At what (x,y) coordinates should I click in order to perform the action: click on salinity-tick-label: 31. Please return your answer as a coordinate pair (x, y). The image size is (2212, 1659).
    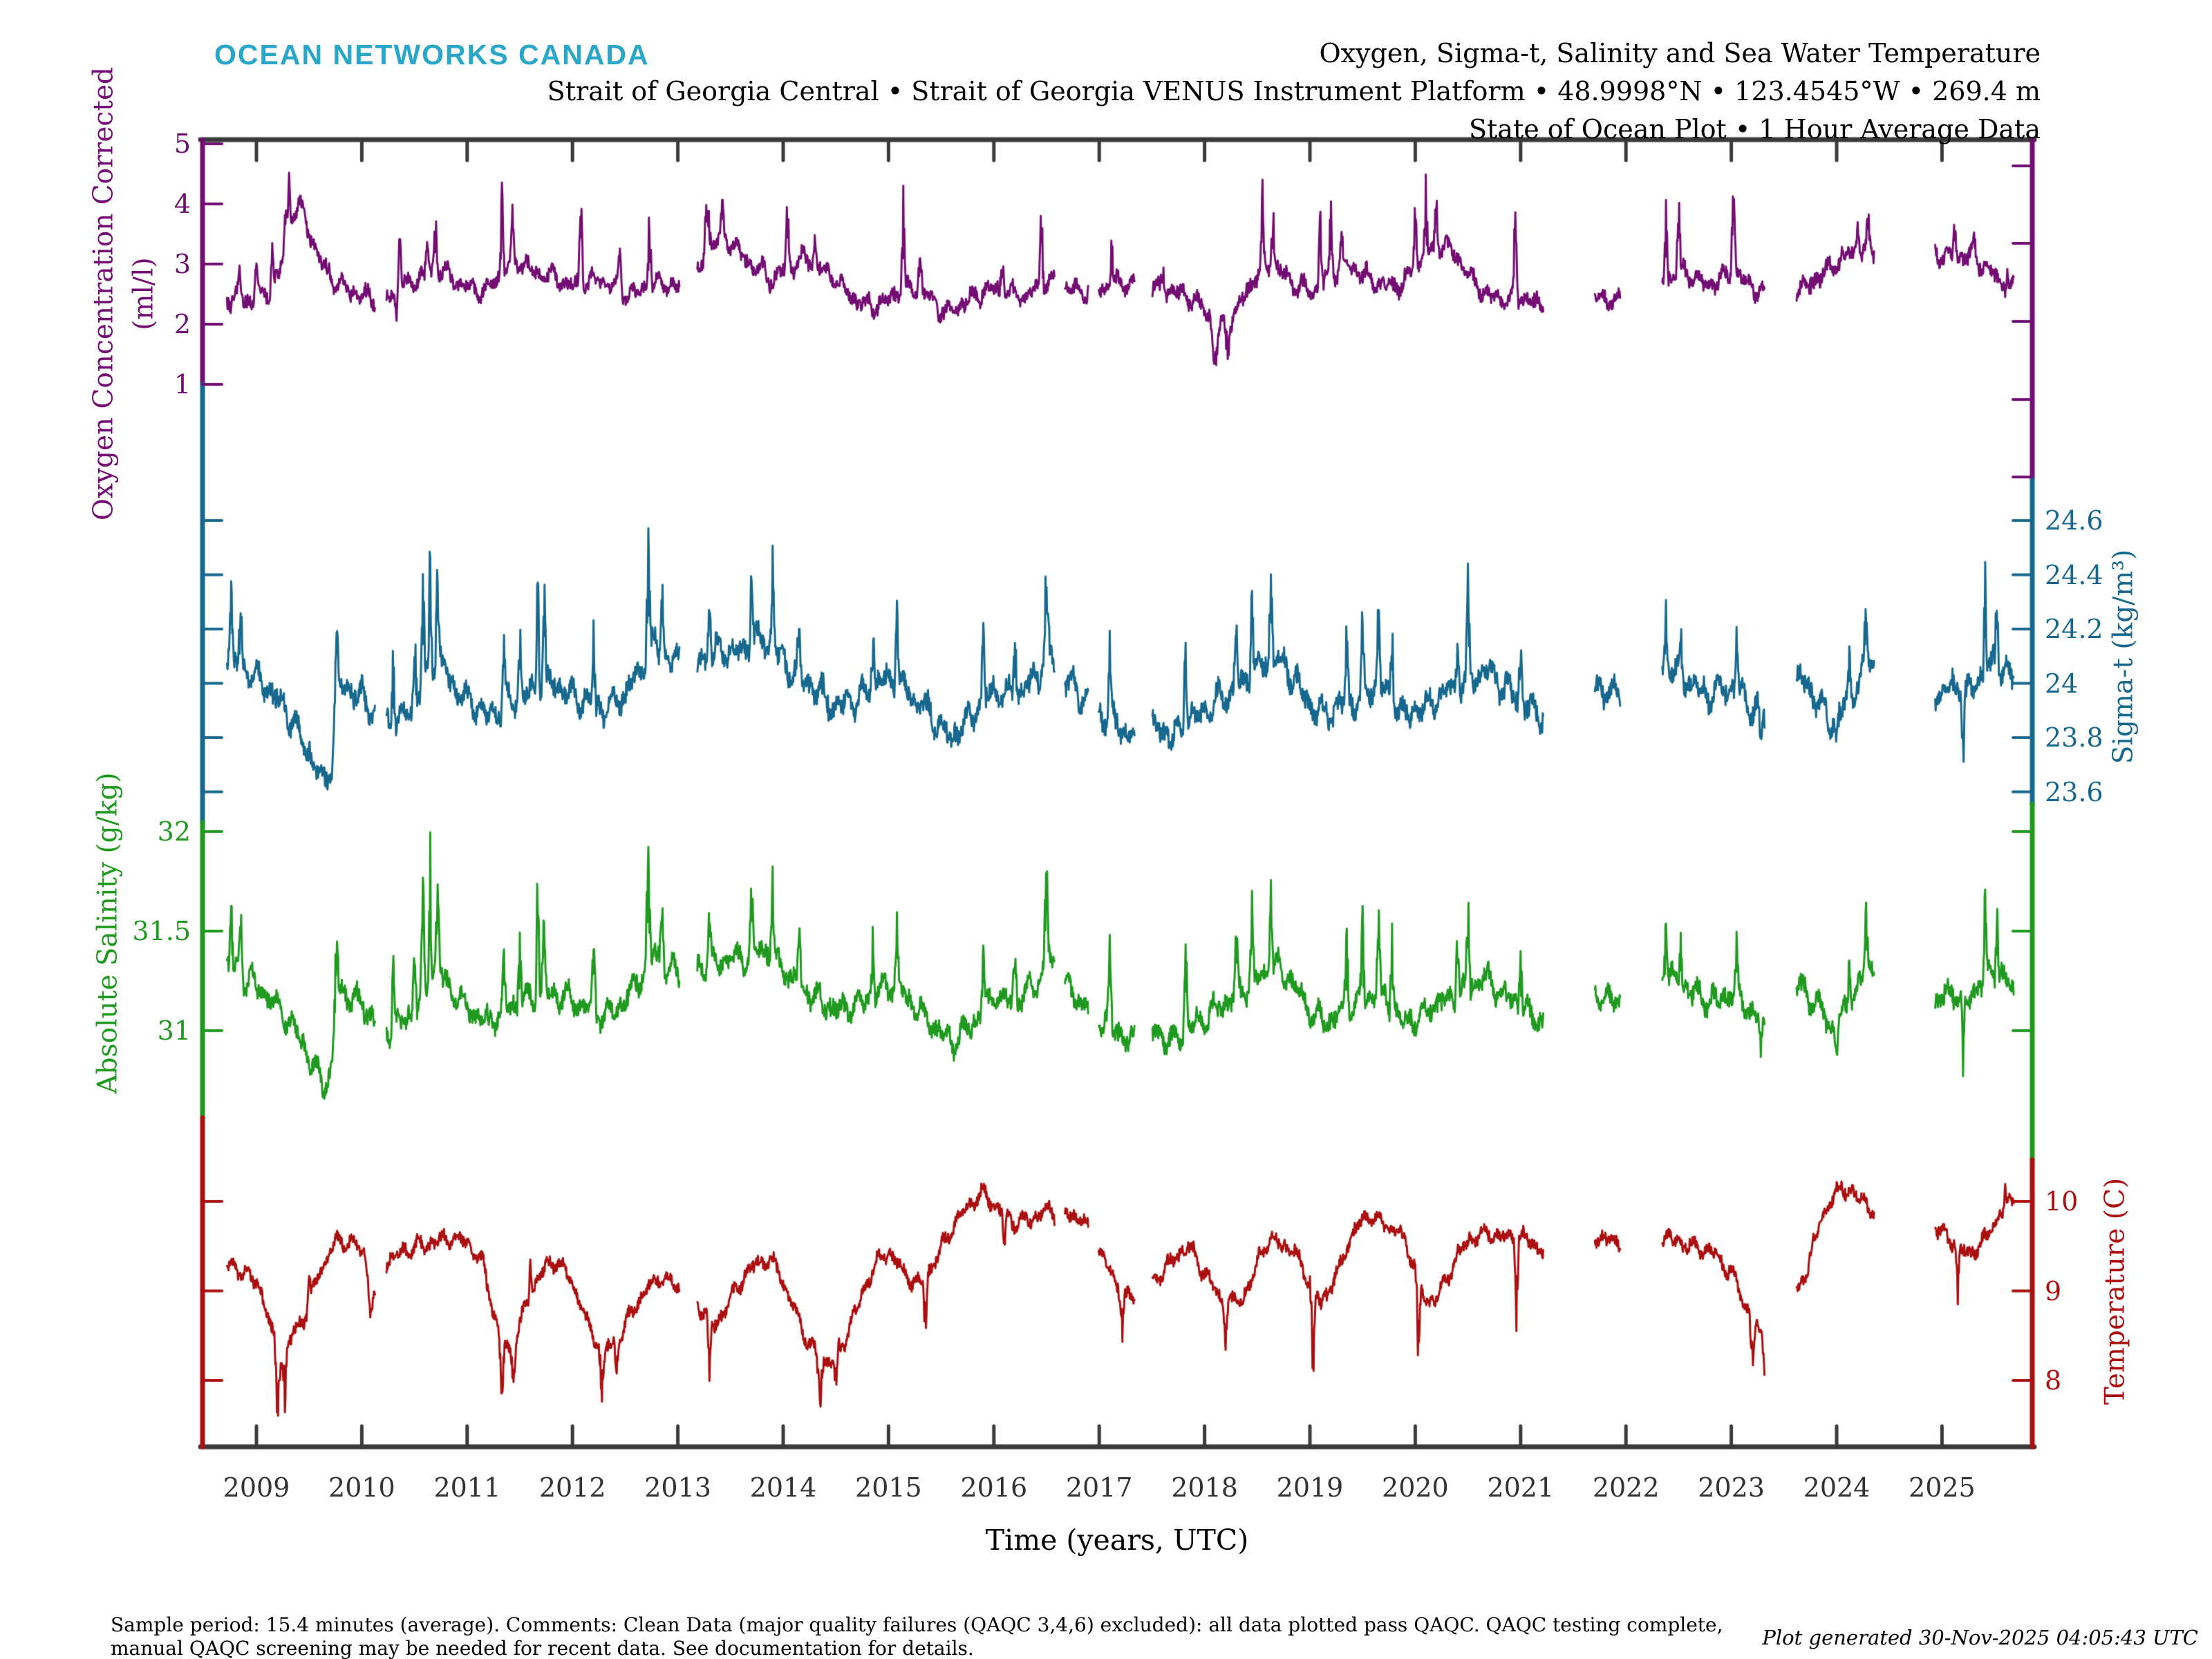
    Looking at the image, I should click on (174, 1030).